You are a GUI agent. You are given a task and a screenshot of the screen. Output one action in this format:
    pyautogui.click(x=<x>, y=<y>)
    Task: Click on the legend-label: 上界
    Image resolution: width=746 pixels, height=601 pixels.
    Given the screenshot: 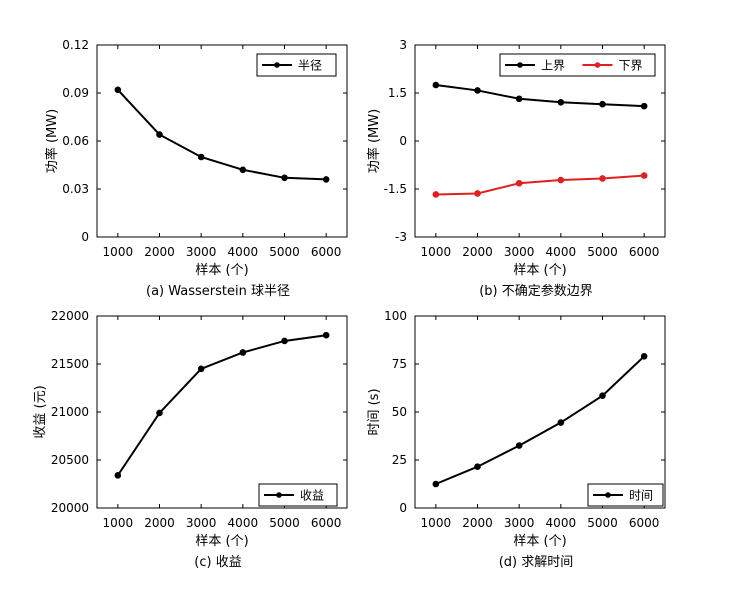 What is the action you would take?
    pyautogui.click(x=553, y=66)
    